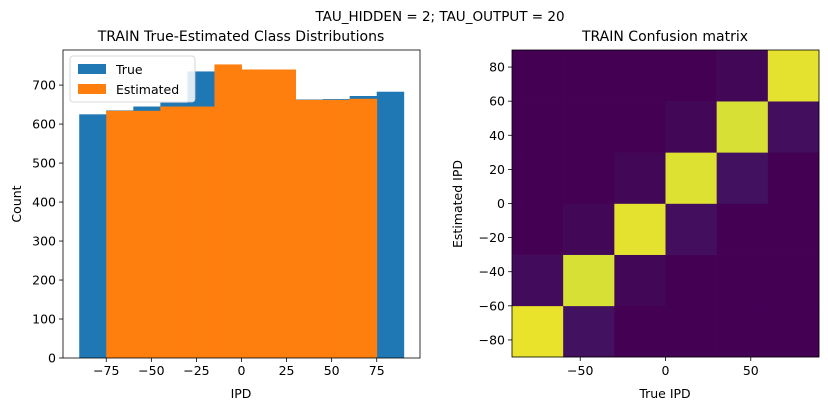  Describe the element at coordinates (52, 358) in the screenshot. I see `histogram-y-tick-label: 0` at that location.